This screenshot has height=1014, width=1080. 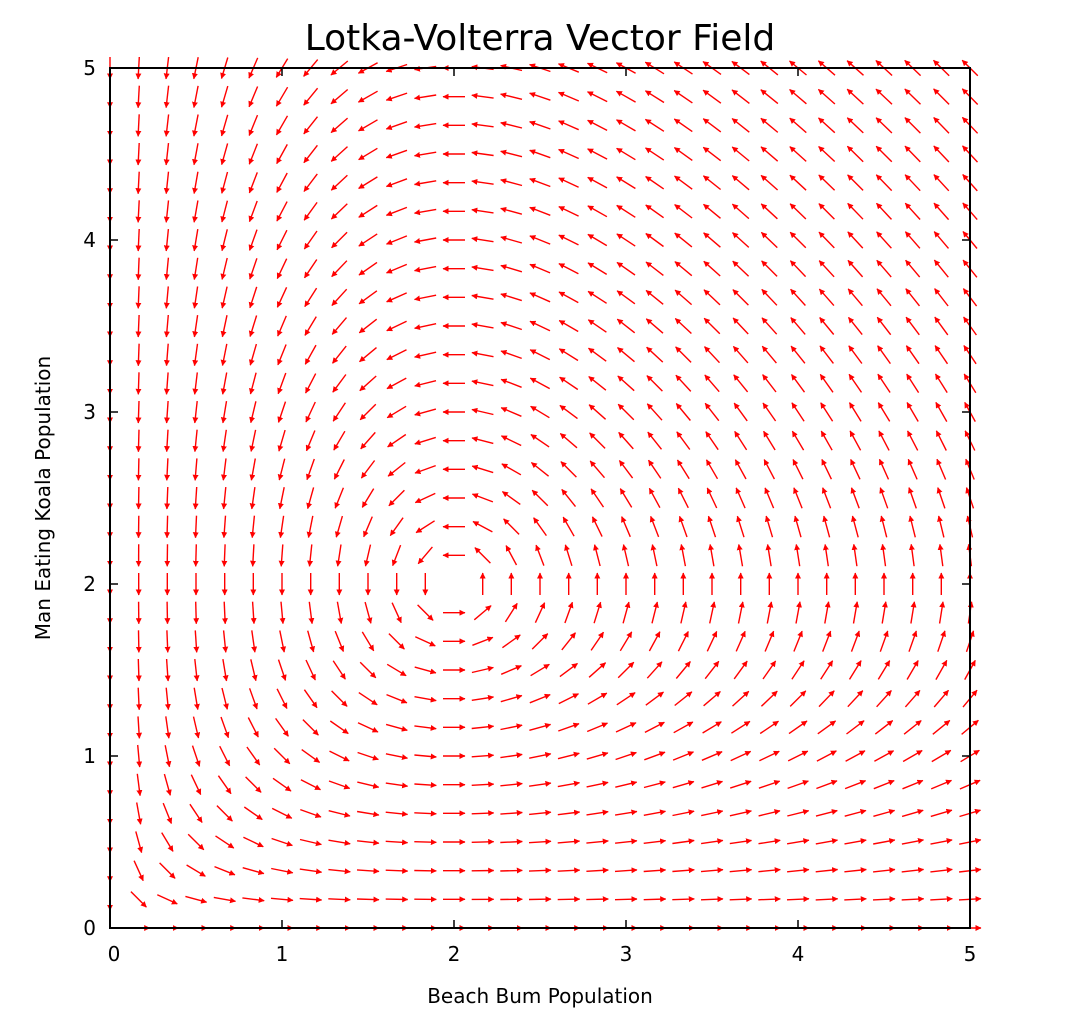 What do you see at coordinates (89, 756) in the screenshot?
I see `y-tick-label: 1` at bounding box center [89, 756].